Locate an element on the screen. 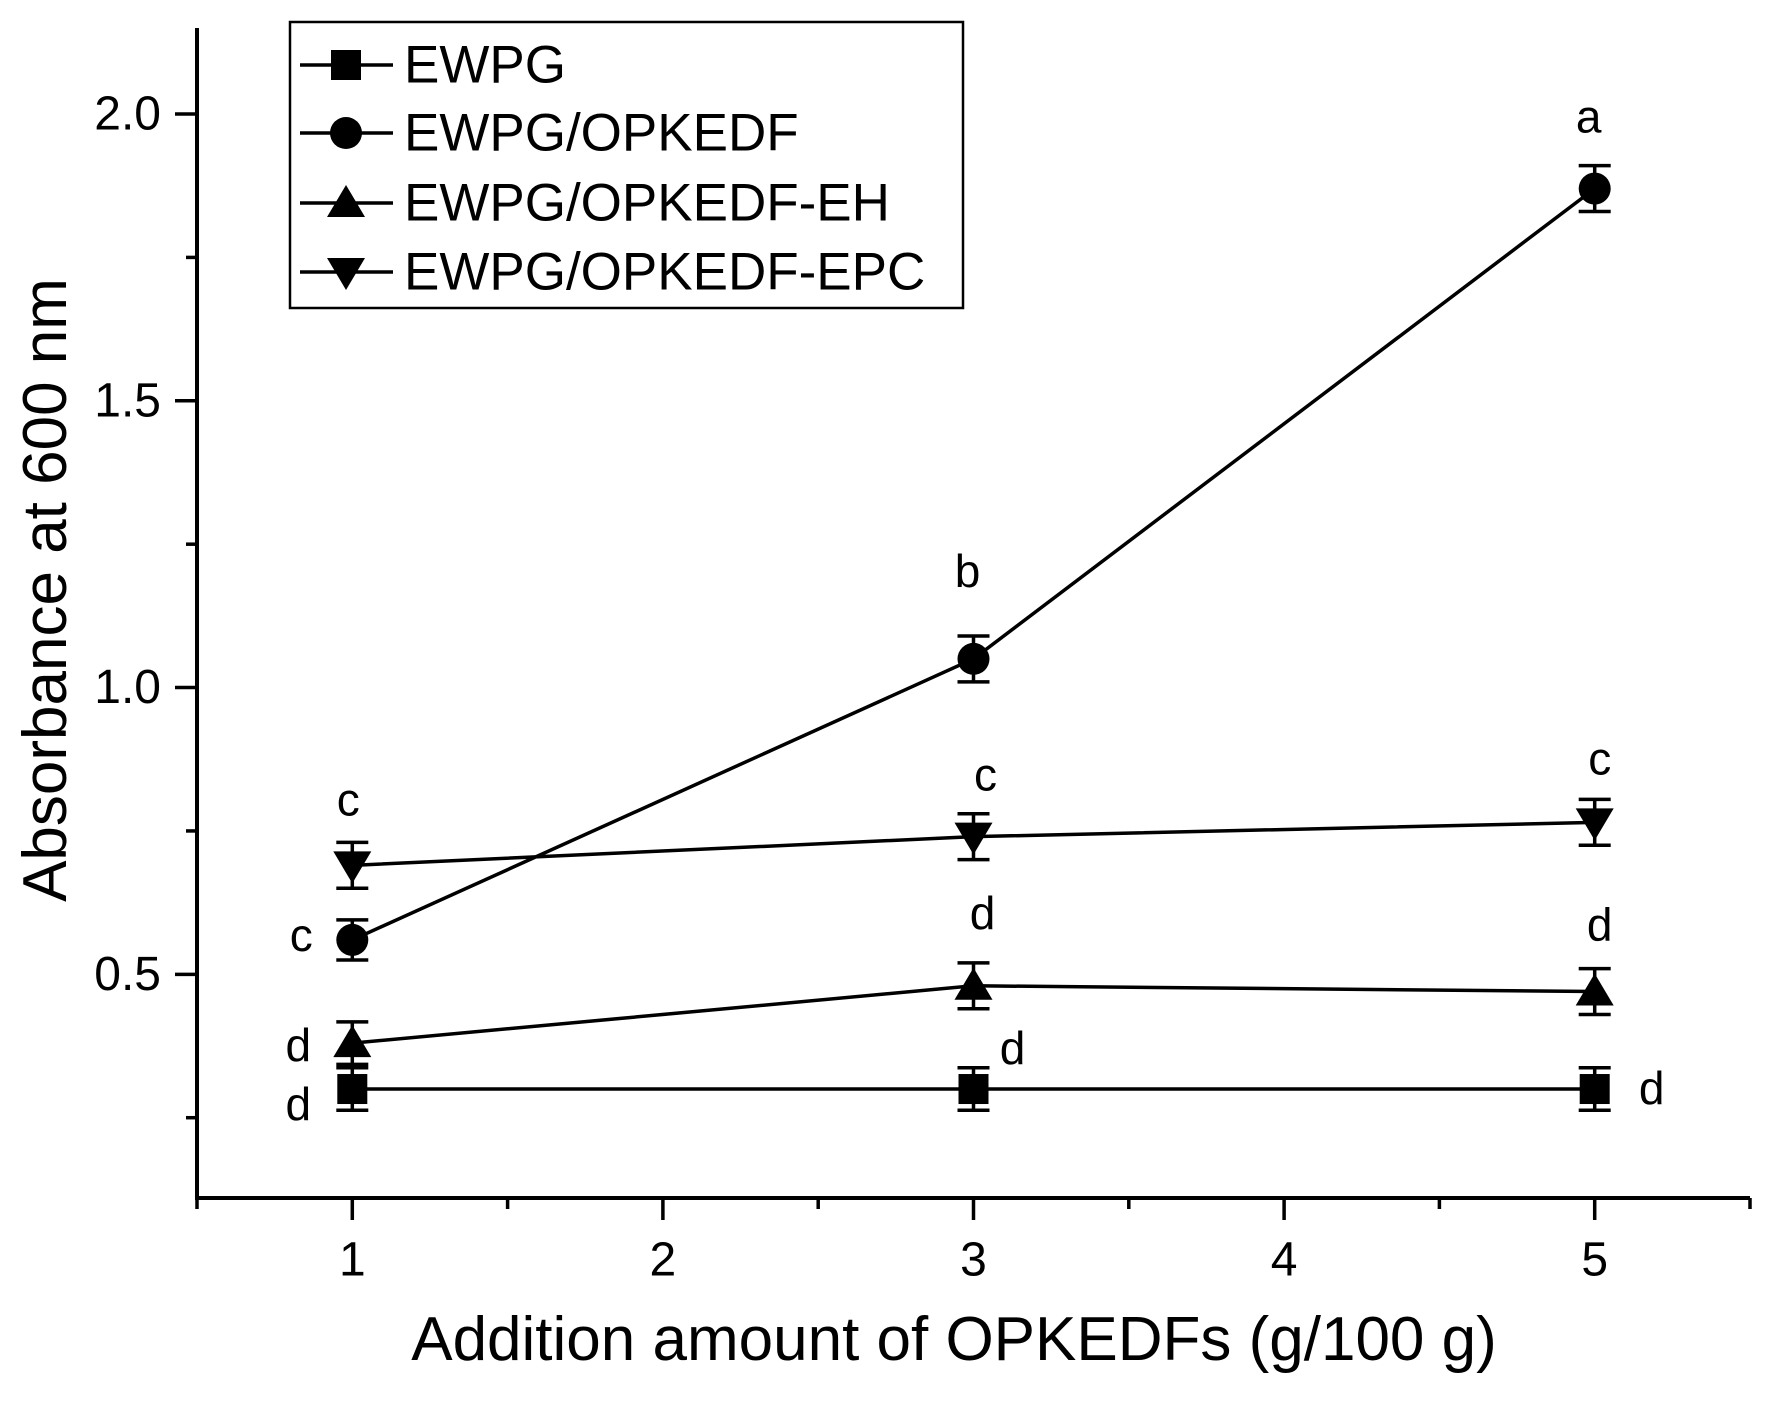 Image resolution: width=1768 pixels, height=1405 pixels. legend-marker-triangle-up is located at coordinates (346, 201).